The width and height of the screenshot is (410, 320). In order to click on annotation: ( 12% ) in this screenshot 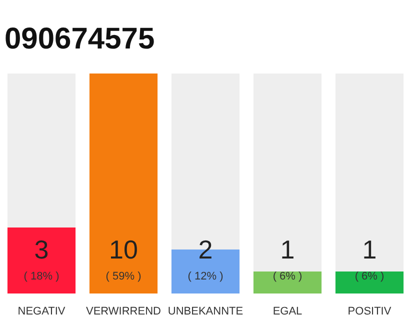, I will do `click(206, 276)`.